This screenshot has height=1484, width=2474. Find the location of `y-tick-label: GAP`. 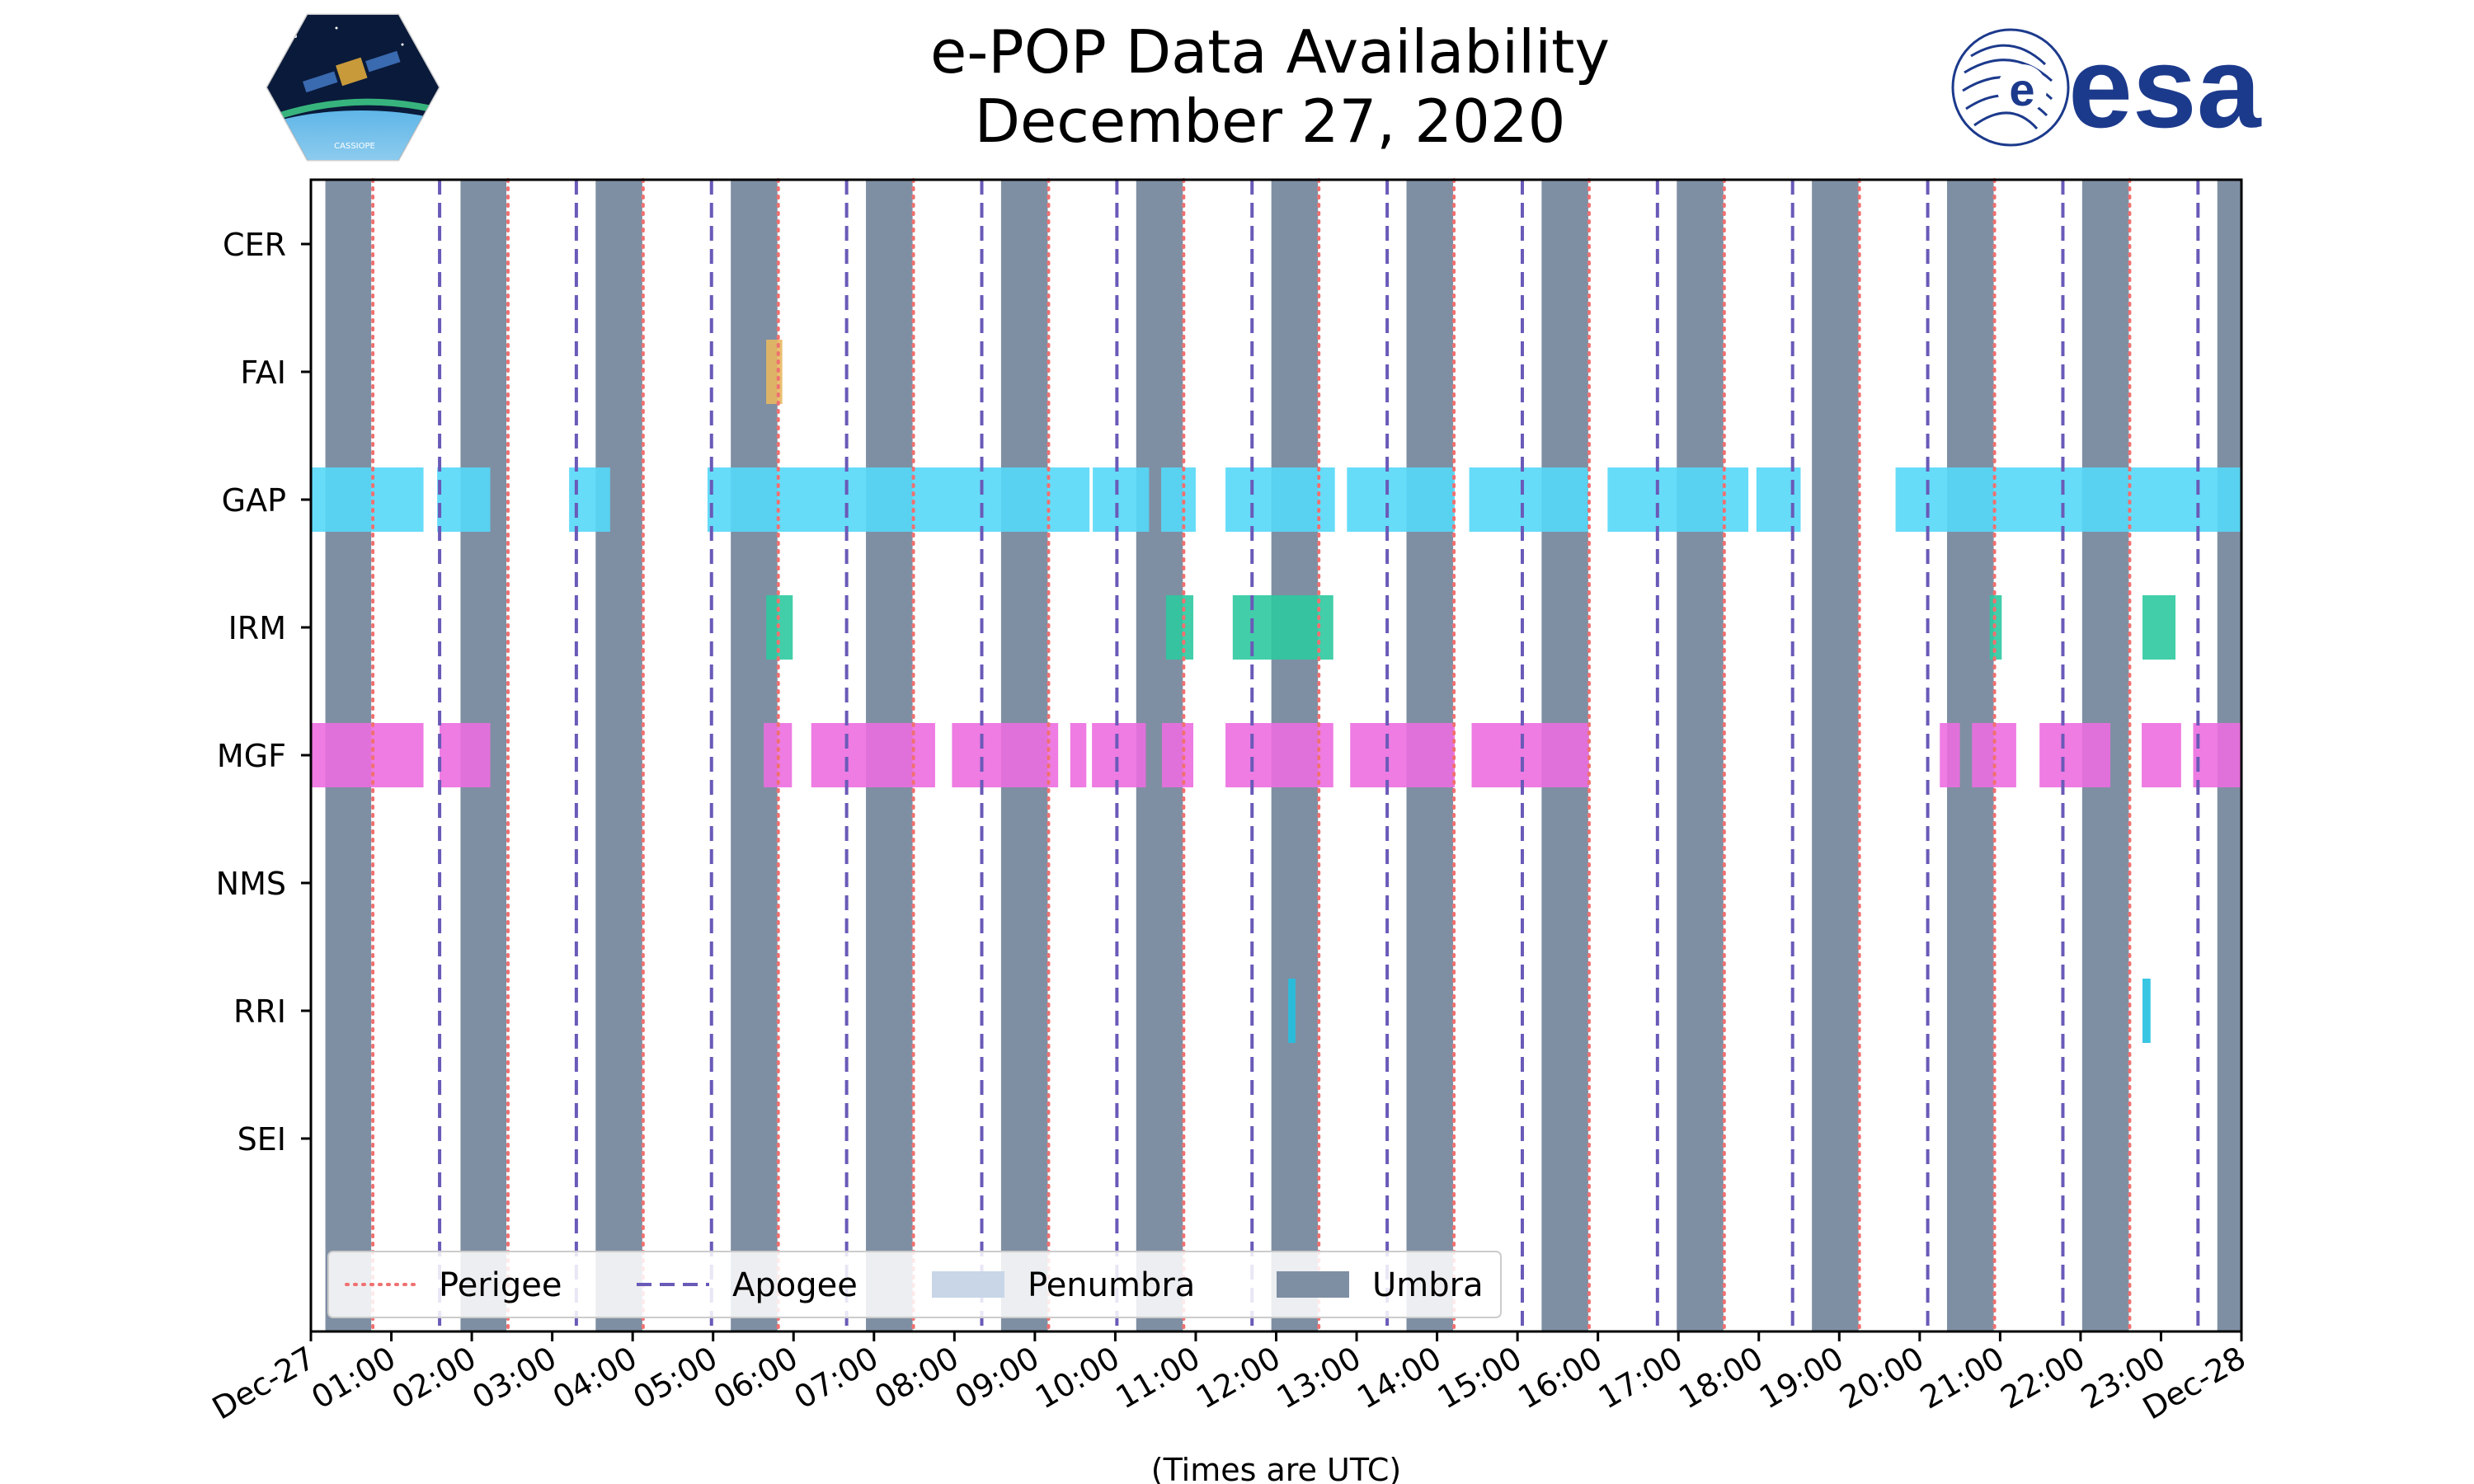

y-tick-label: GAP is located at coordinates (254, 500).